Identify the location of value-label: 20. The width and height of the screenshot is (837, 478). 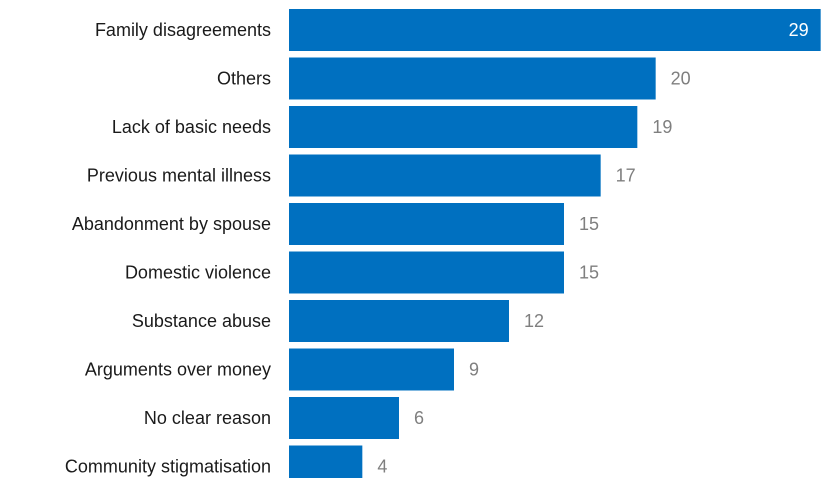
(681, 79).